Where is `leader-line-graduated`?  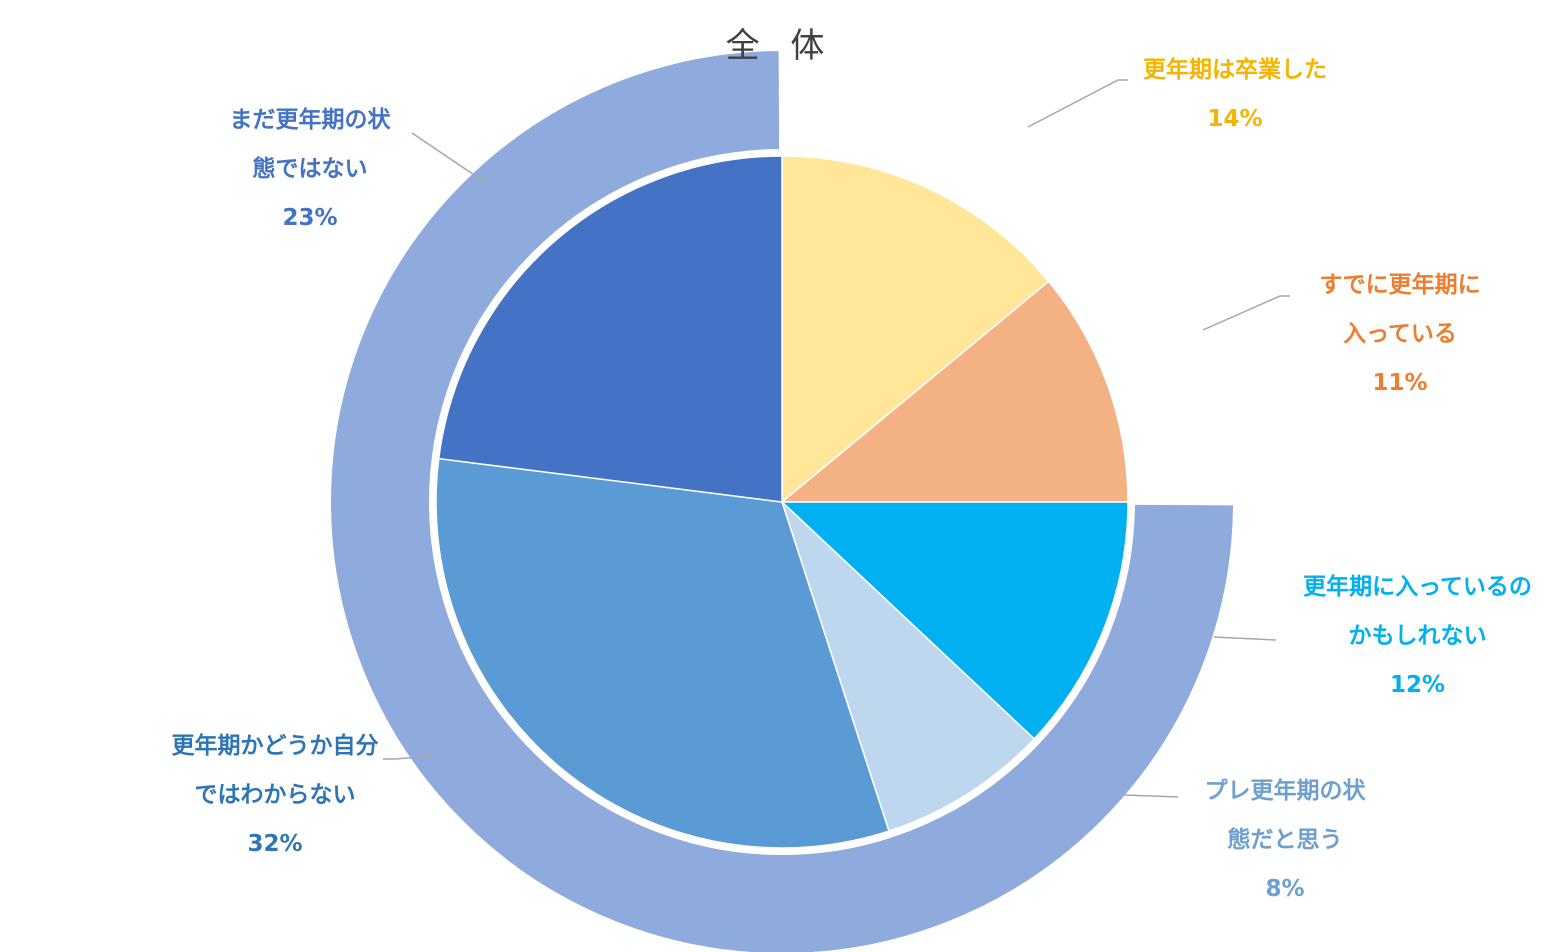
leader-line-graduated is located at coordinates (1077, 103).